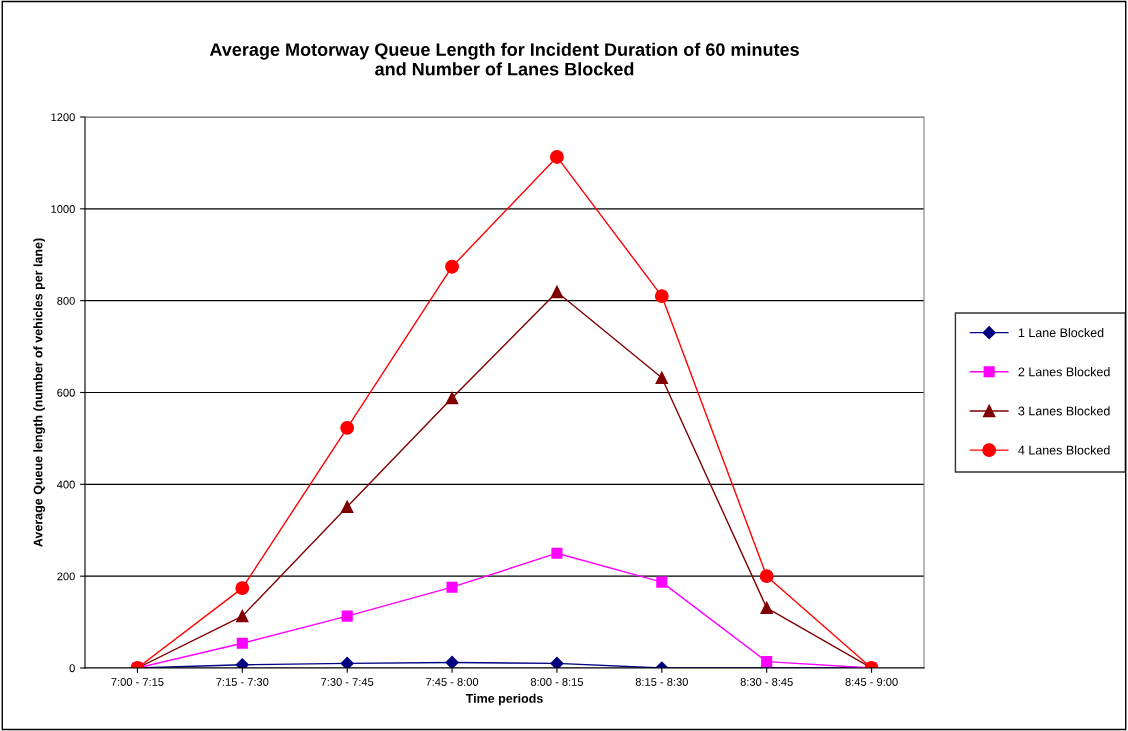 The image size is (1128, 731). I want to click on x-tick-label: 8:00 - 8:15, so click(557, 682).